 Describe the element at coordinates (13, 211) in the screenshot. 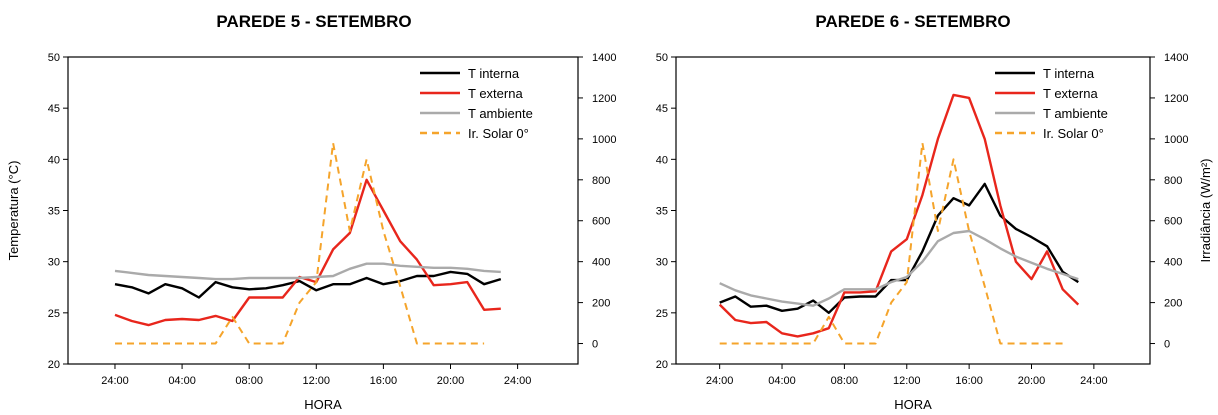

I see `y-axis-label: Temperatura (°C)` at that location.